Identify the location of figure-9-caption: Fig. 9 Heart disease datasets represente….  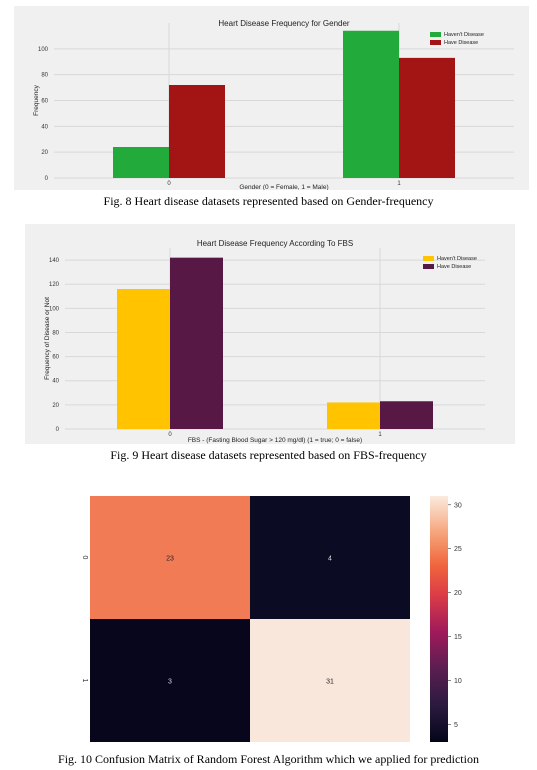
(268, 455).